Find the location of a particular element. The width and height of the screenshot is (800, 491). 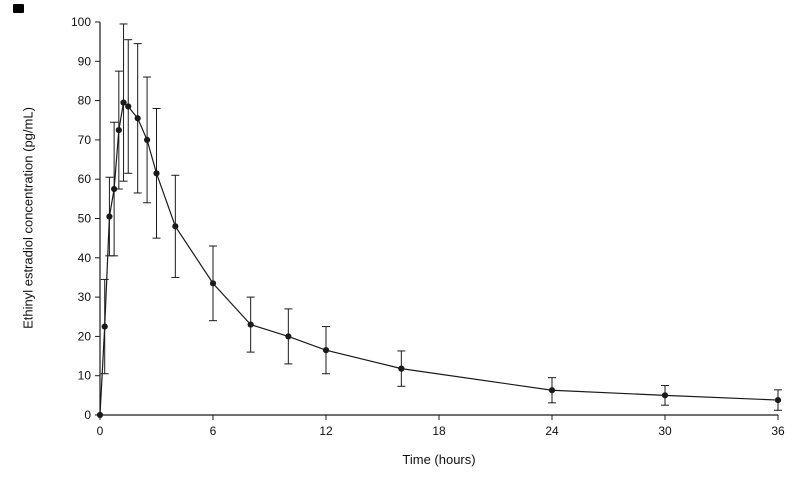

y-tick-label: 20 is located at coordinates (85, 336).